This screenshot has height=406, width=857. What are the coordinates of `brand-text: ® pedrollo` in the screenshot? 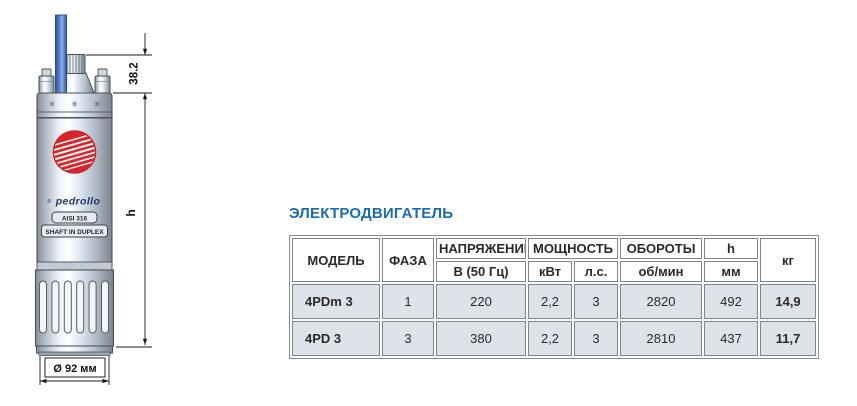 It's located at (73, 202).